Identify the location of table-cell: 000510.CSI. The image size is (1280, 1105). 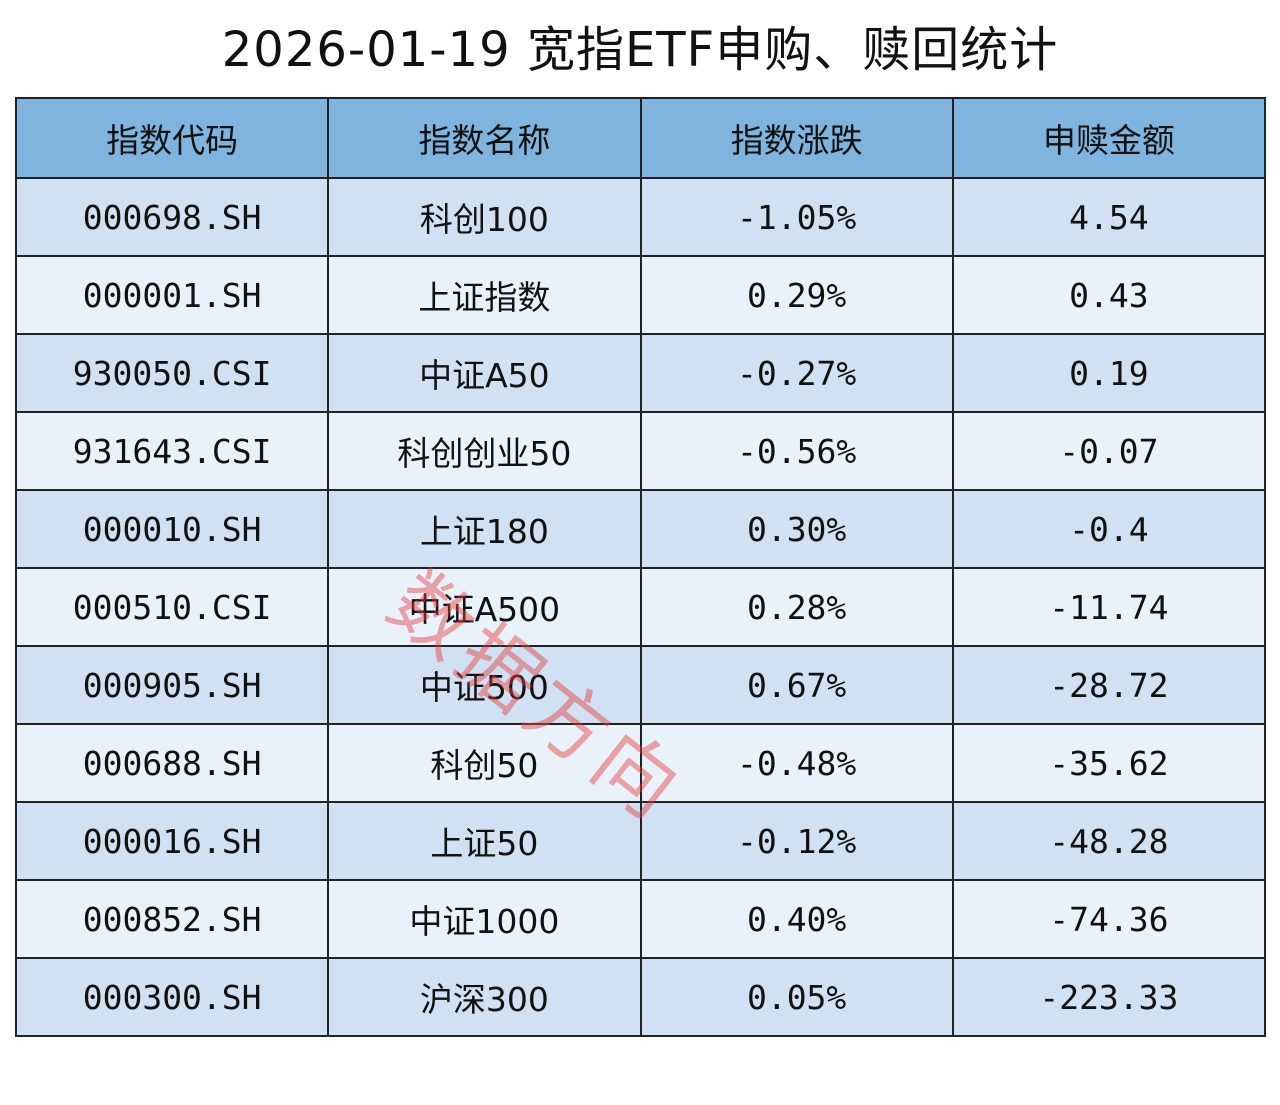
(172, 607).